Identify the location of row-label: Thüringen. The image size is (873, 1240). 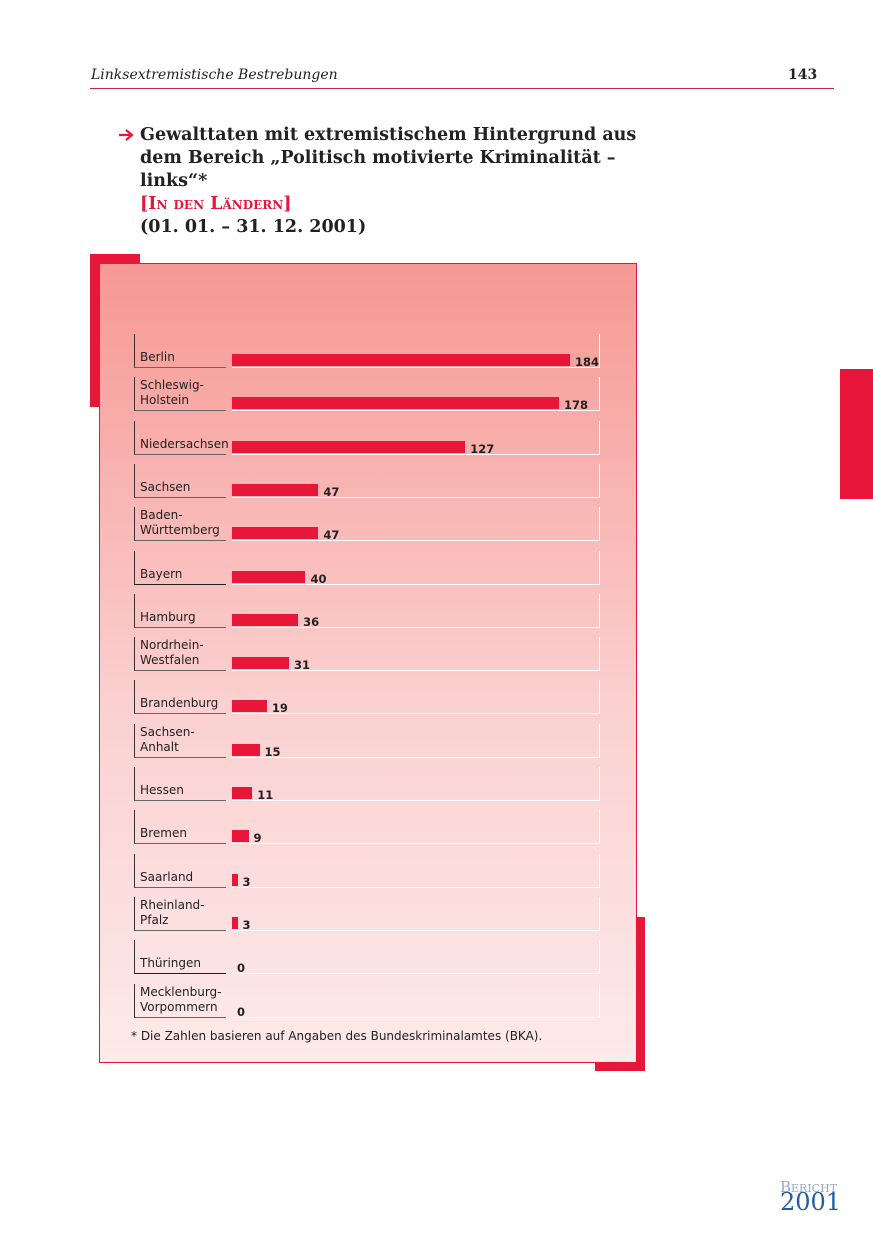
(187, 955).